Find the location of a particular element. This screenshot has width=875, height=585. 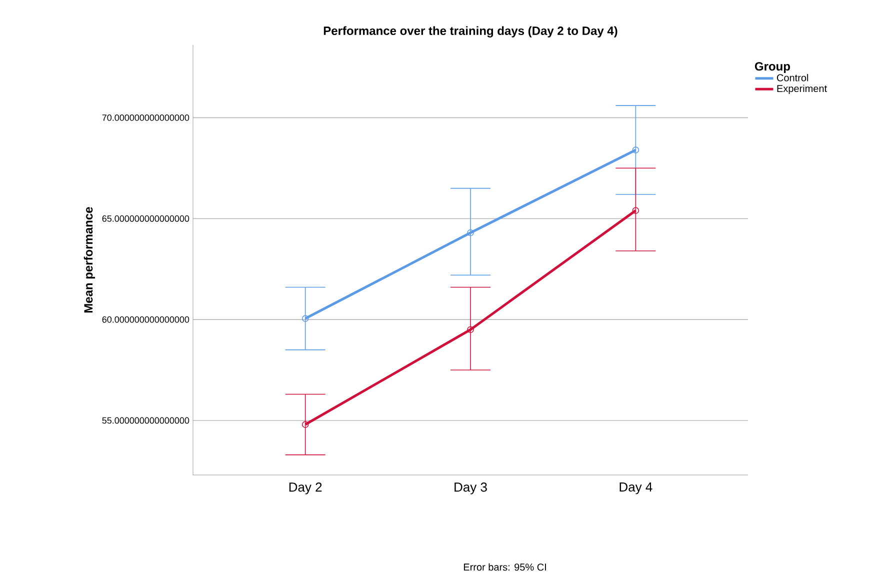

x-tick-label: Day 2 is located at coordinates (305, 488).